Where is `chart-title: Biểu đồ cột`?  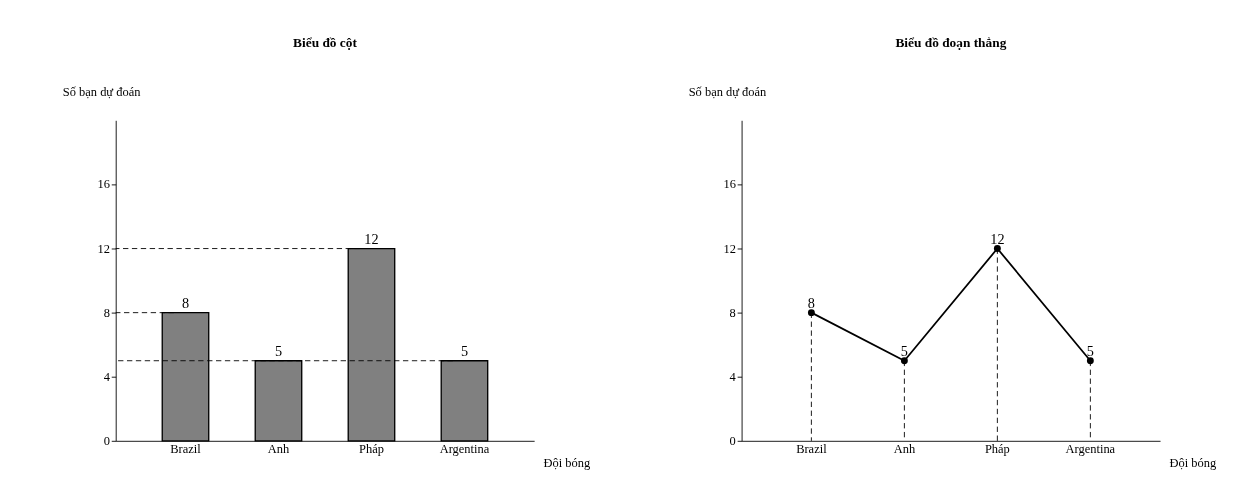
chart-title: Biểu đồ cột is located at coordinates (325, 43).